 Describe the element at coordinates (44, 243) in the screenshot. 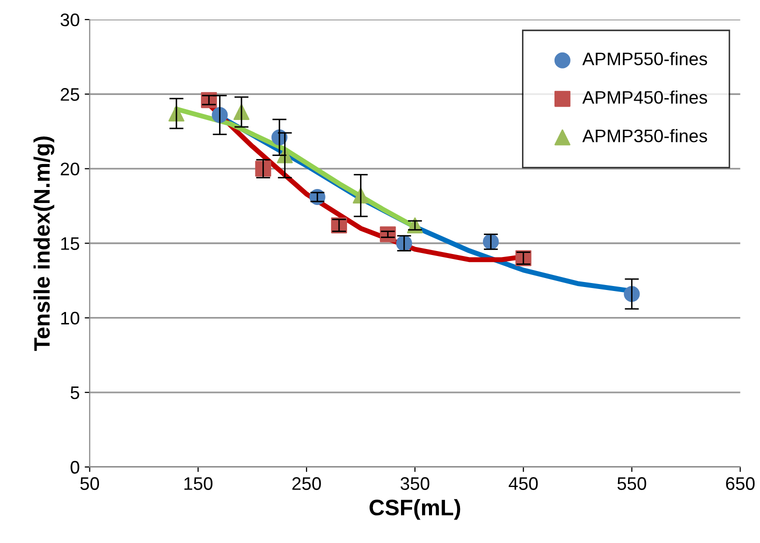

I see `y-axis-title: Tensile index(N.m/g)` at that location.